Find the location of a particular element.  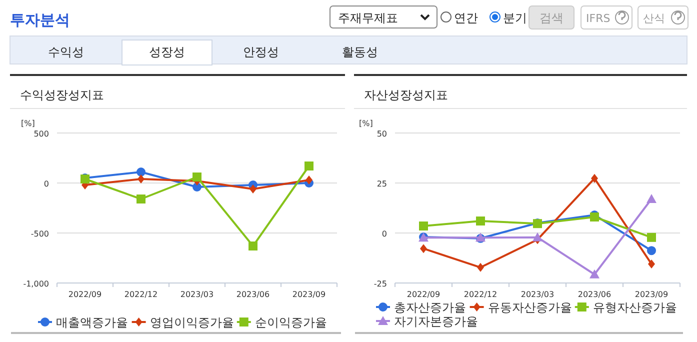

legend-label: 유형자산증가율 is located at coordinates (634, 307).